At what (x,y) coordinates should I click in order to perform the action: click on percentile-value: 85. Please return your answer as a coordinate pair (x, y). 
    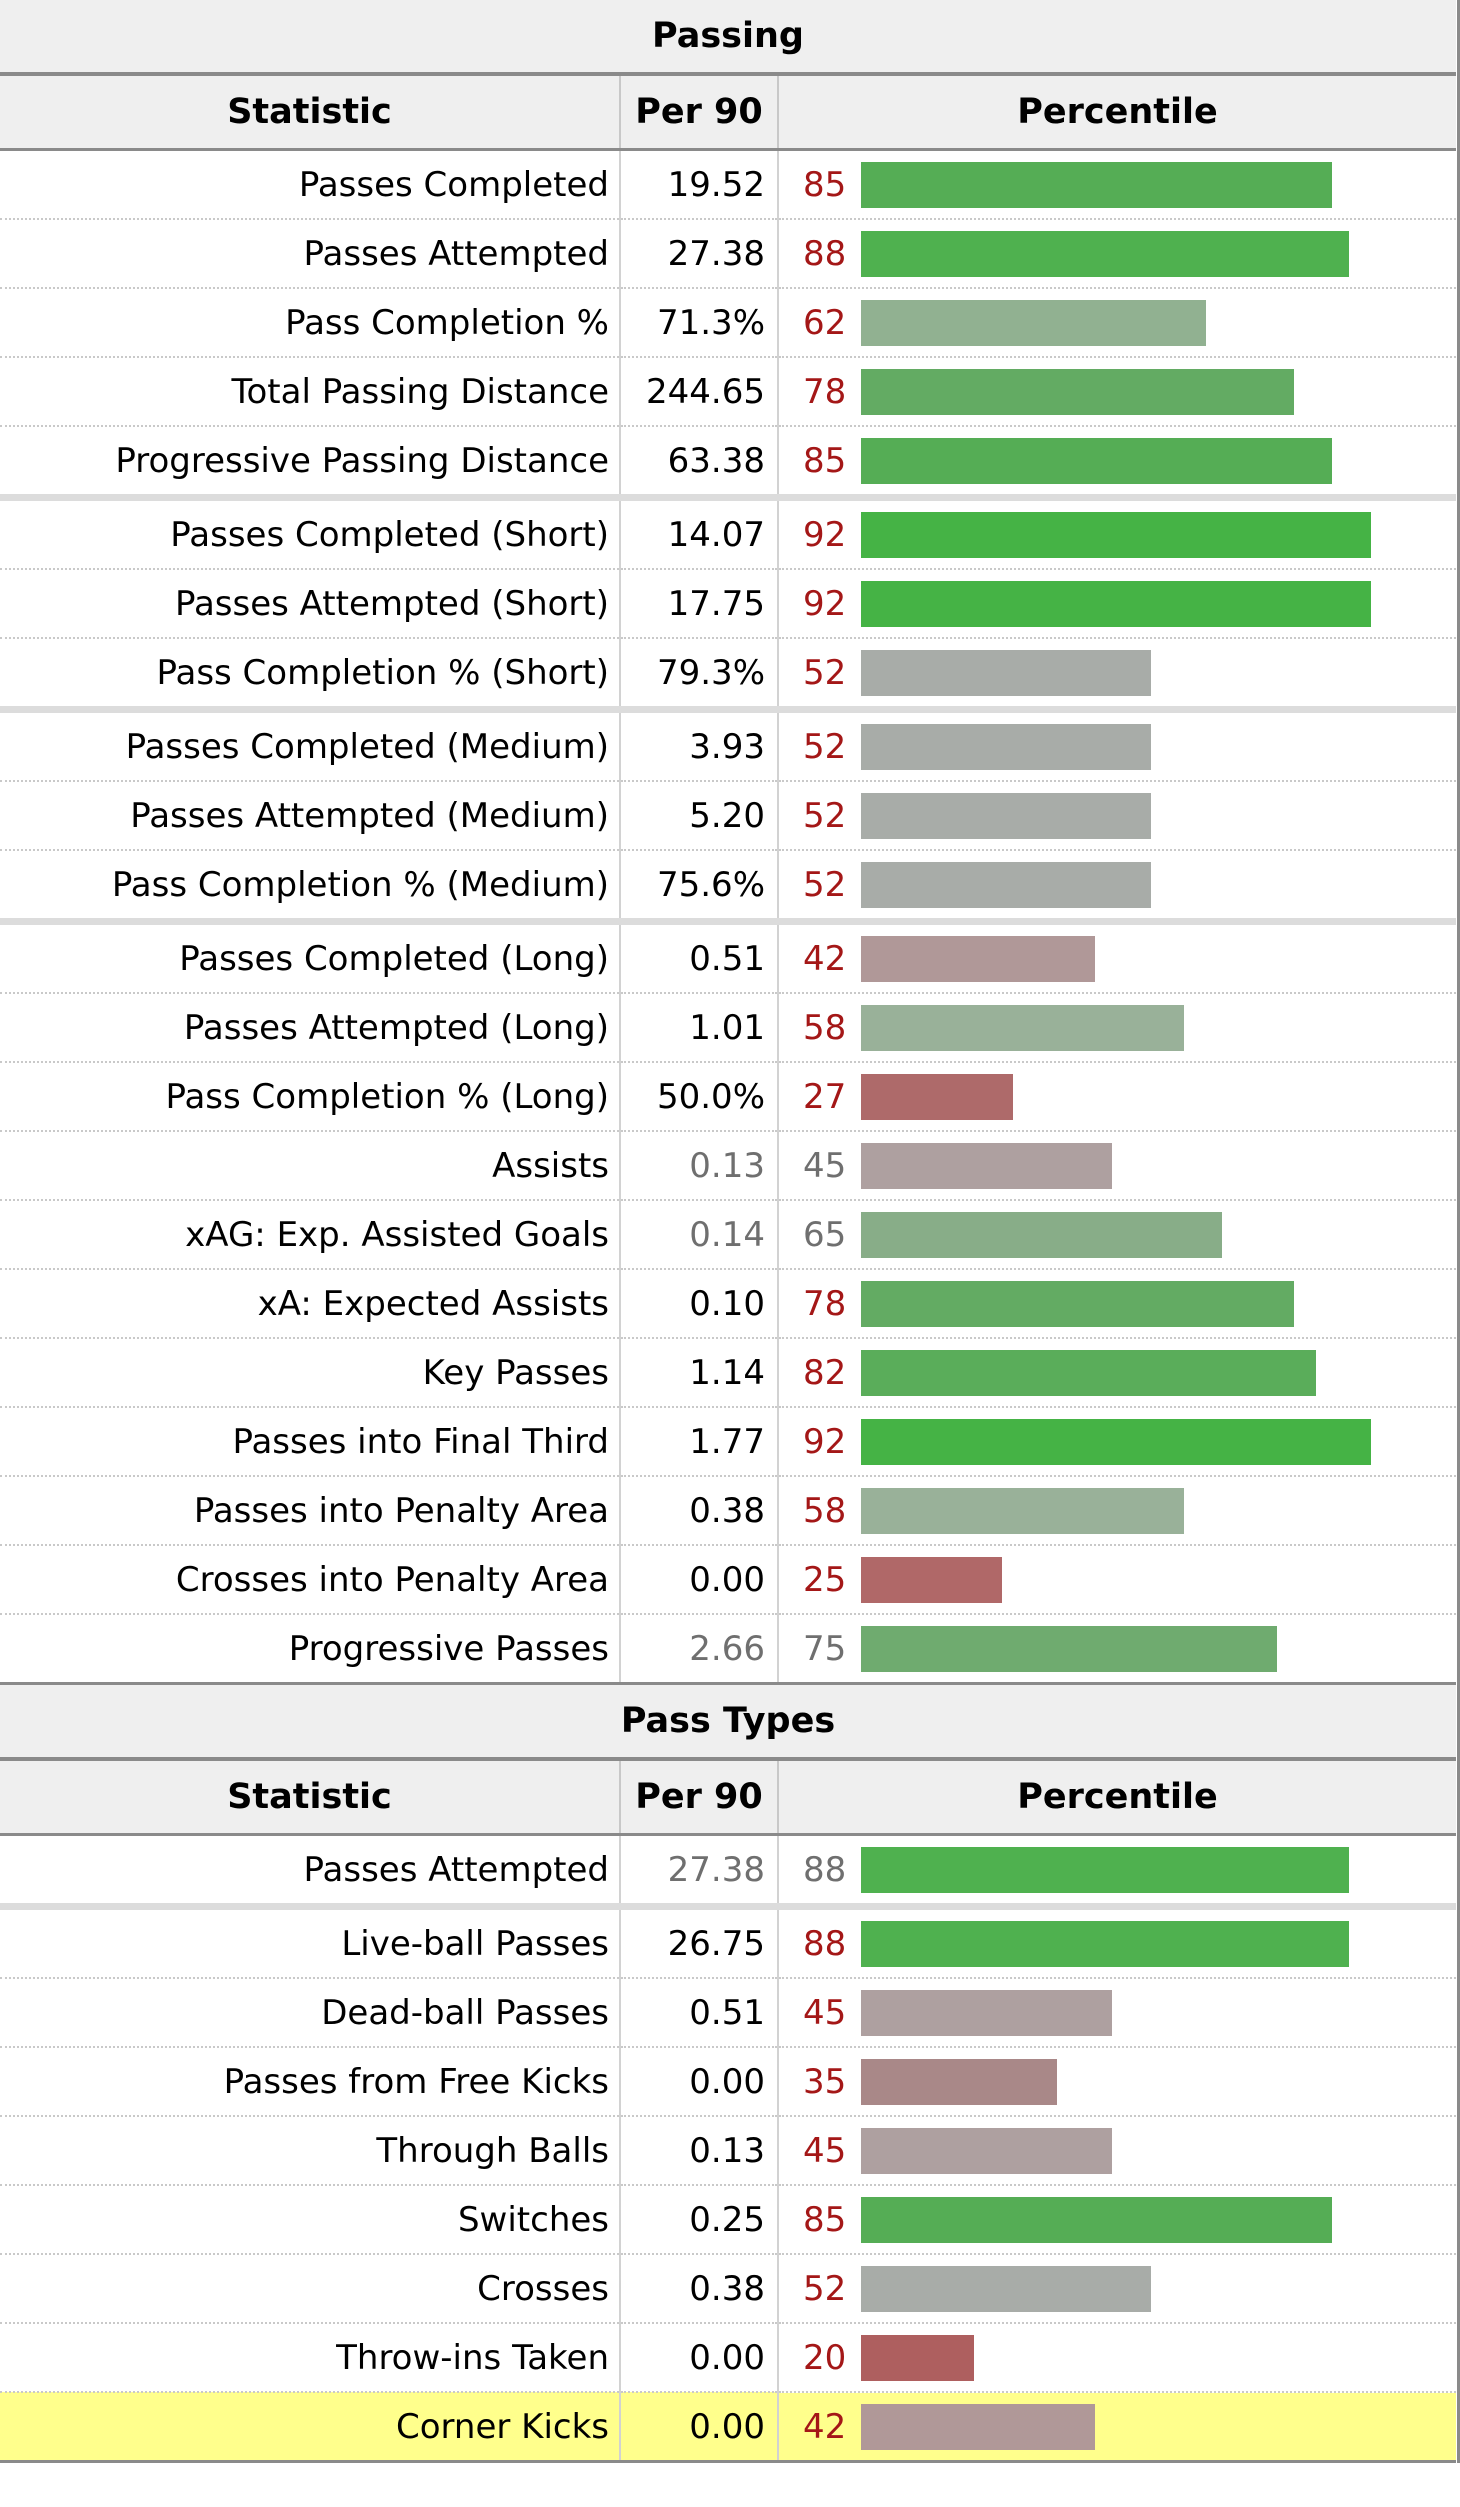
    Looking at the image, I should click on (825, 184).